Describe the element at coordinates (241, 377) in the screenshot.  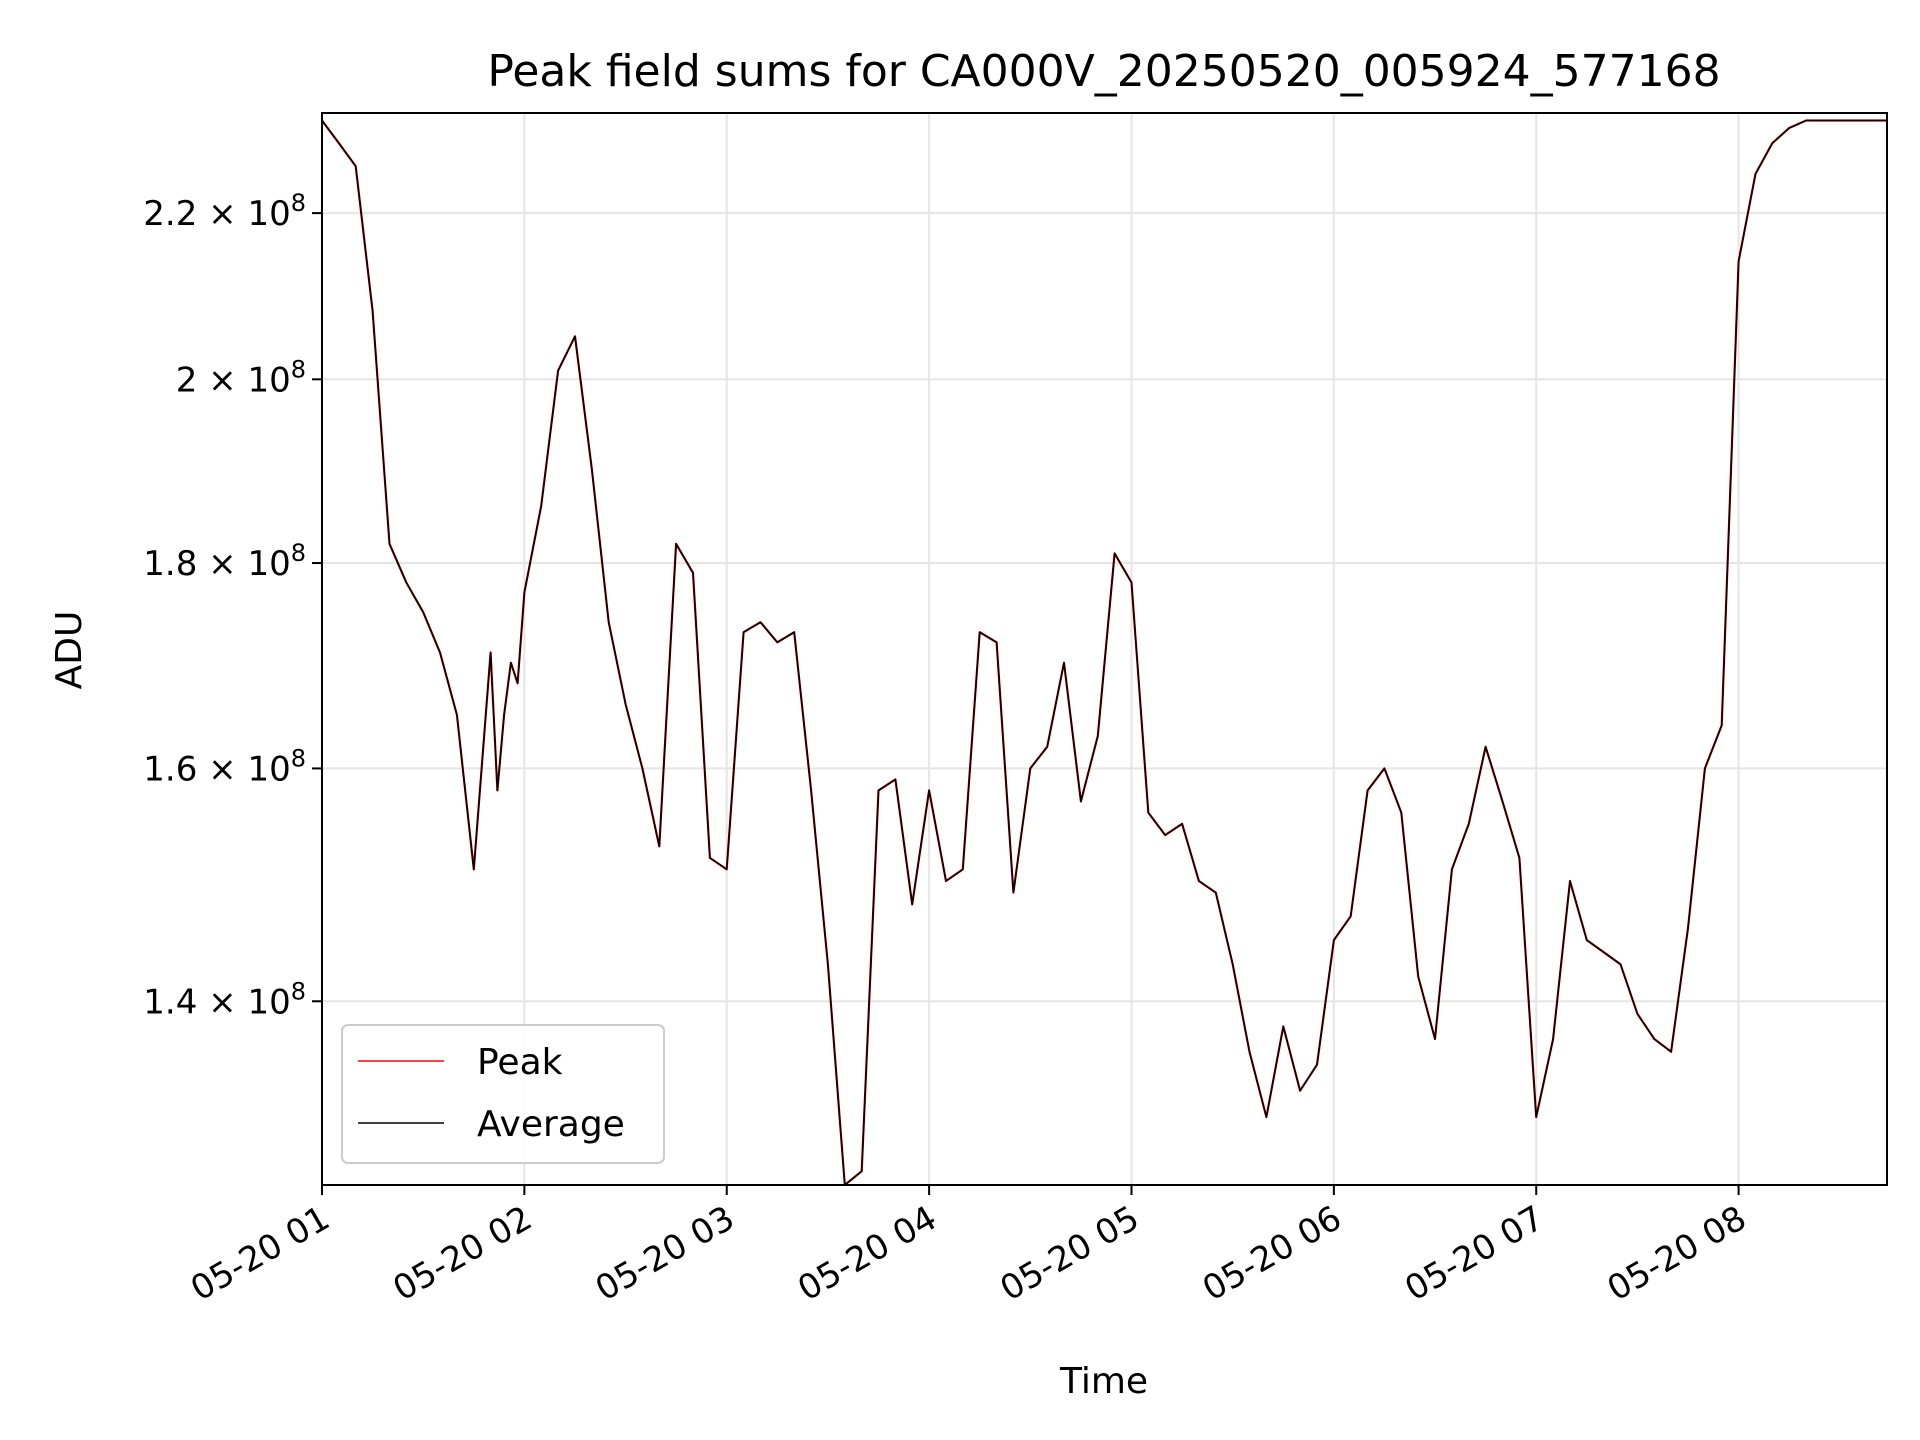
I see `y-tick-label: 2 × 108` at that location.